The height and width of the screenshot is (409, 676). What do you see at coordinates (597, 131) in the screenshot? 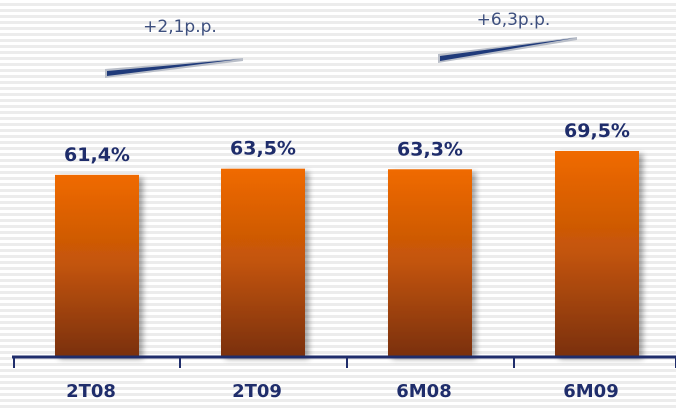
I see `bar-value-label: 69,5%` at bounding box center [597, 131].